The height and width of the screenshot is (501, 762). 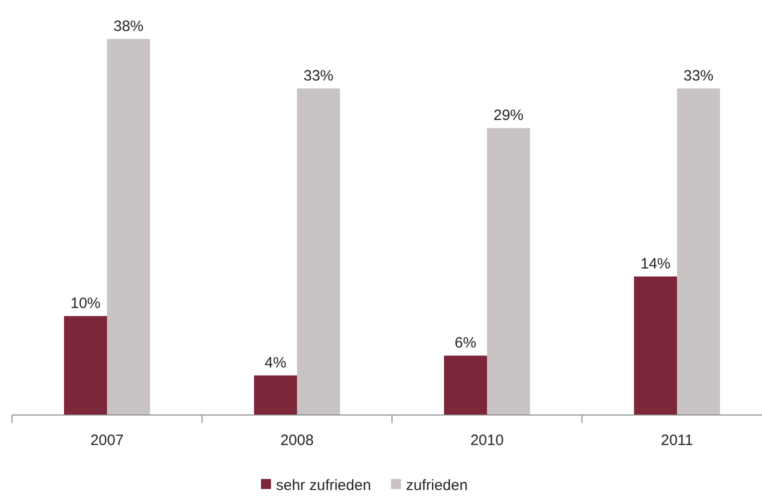 What do you see at coordinates (487, 440) in the screenshot?
I see `x-tick-label: 2010` at bounding box center [487, 440].